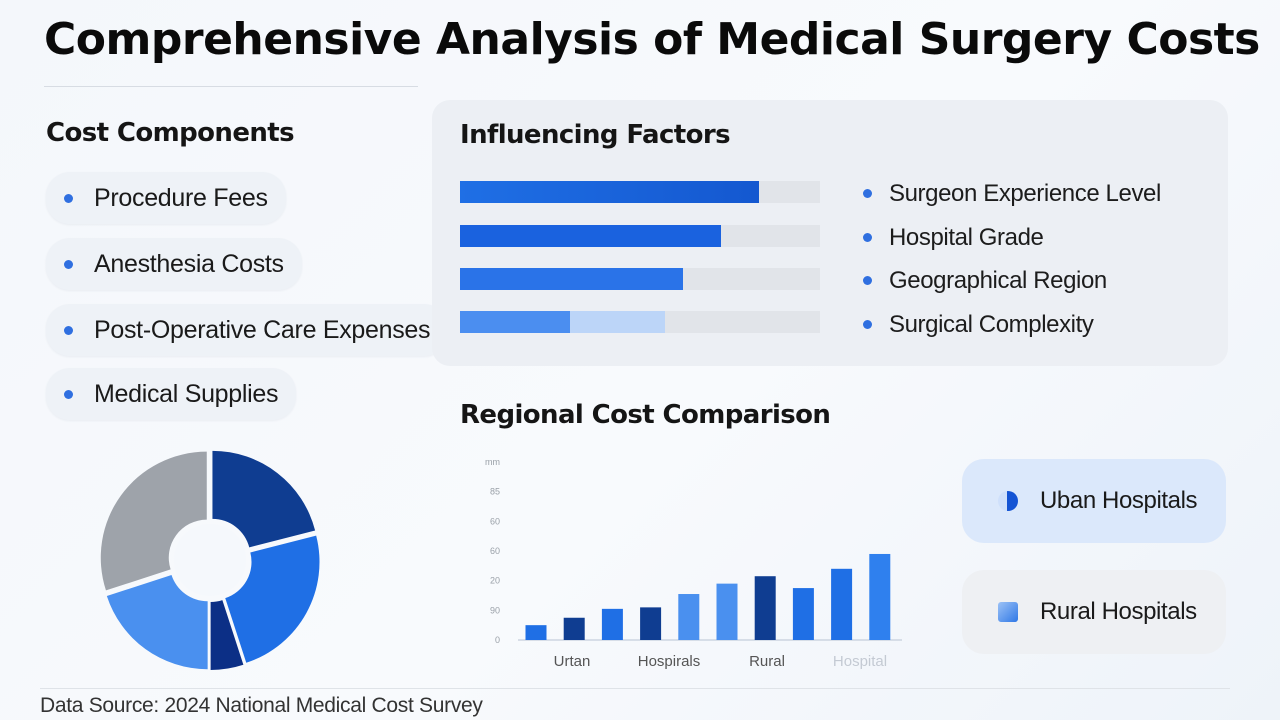 The width and height of the screenshot is (1280, 720). What do you see at coordinates (635, 688) in the screenshot?
I see `footer-divider` at bounding box center [635, 688].